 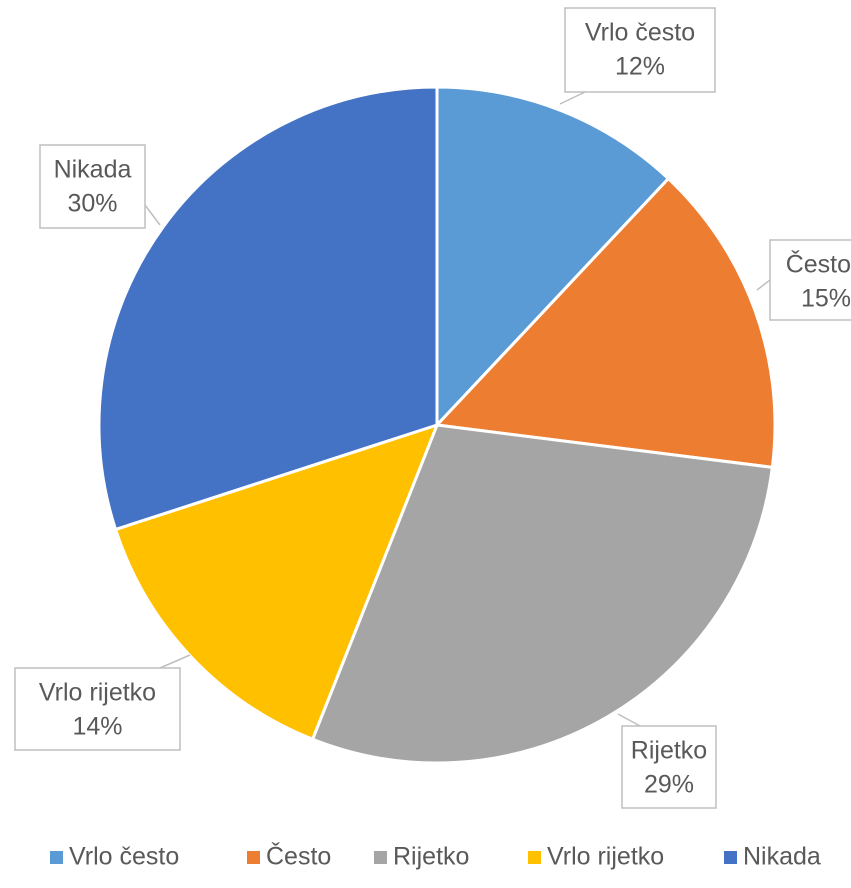 I want to click on data-label-value: 15%, so click(x=826, y=299).